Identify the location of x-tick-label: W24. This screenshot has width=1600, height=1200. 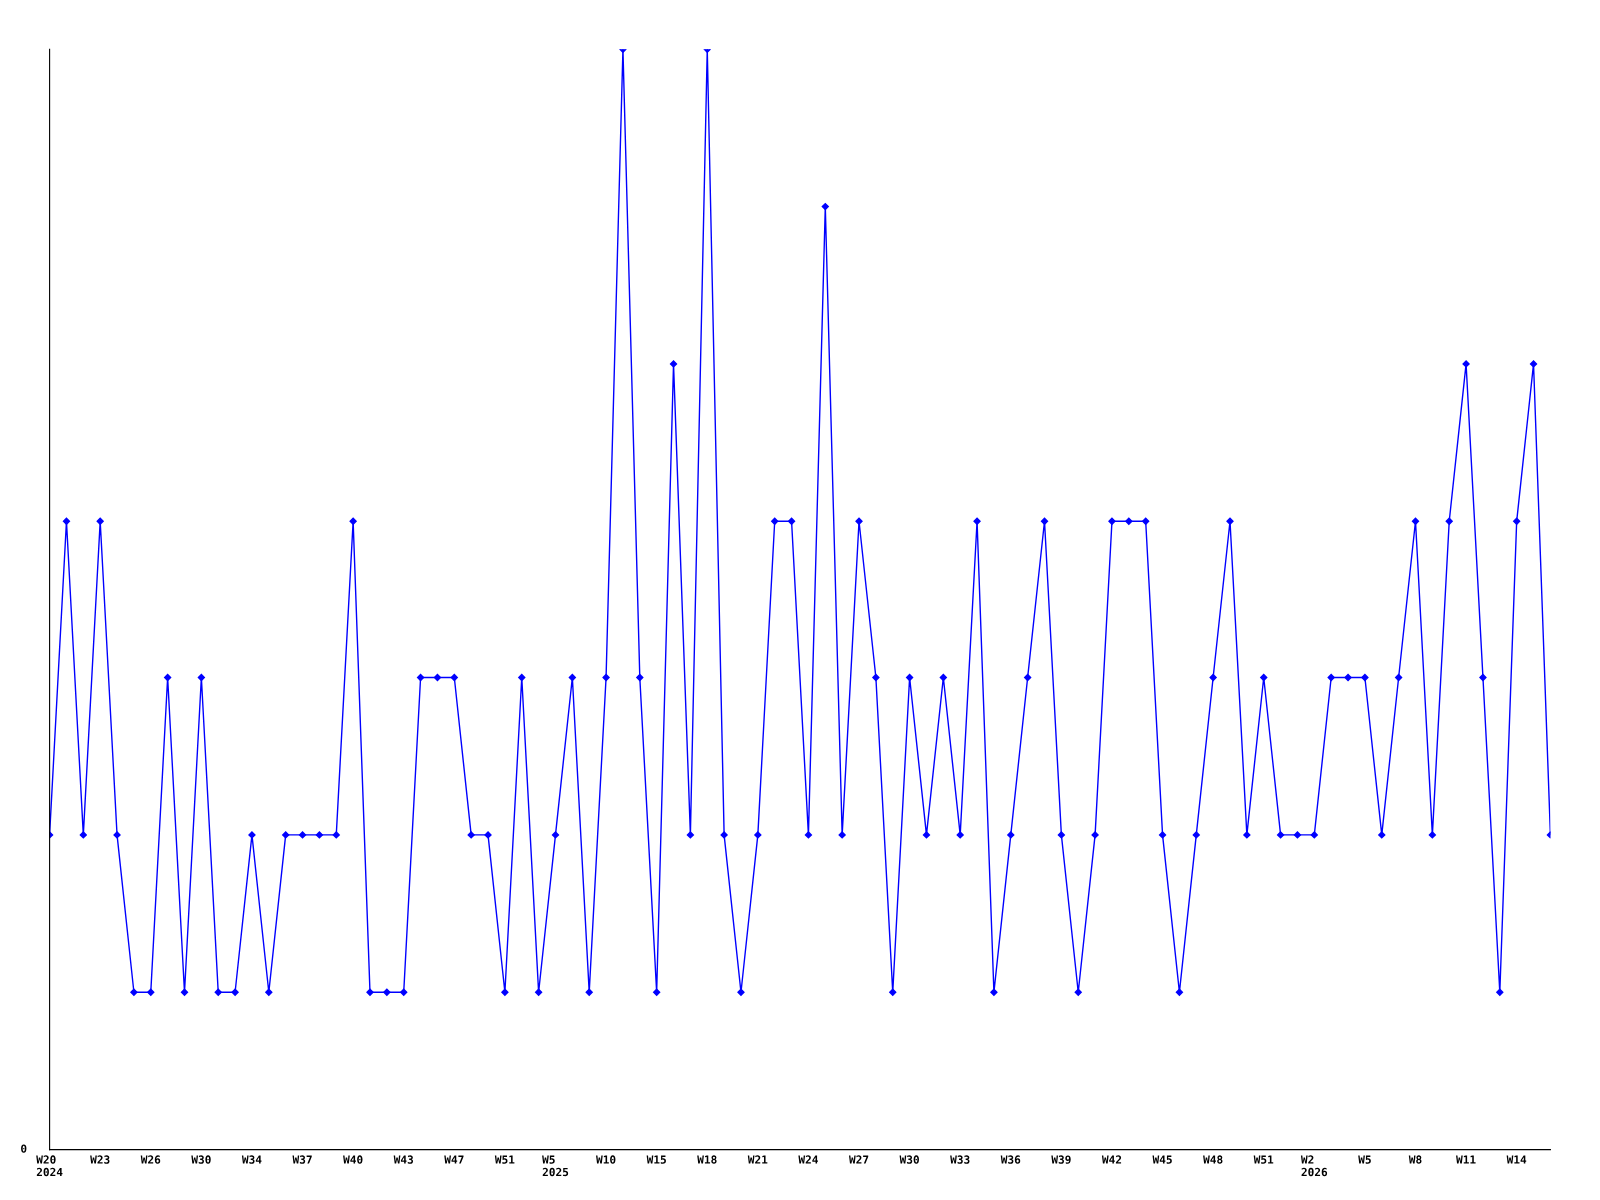
(808, 1159).